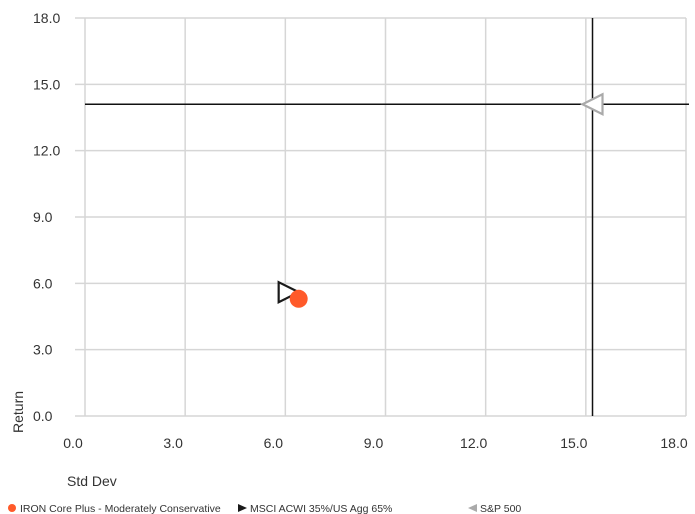  Describe the element at coordinates (46, 18) in the screenshot. I see `y-tick-label: 18.0` at that location.